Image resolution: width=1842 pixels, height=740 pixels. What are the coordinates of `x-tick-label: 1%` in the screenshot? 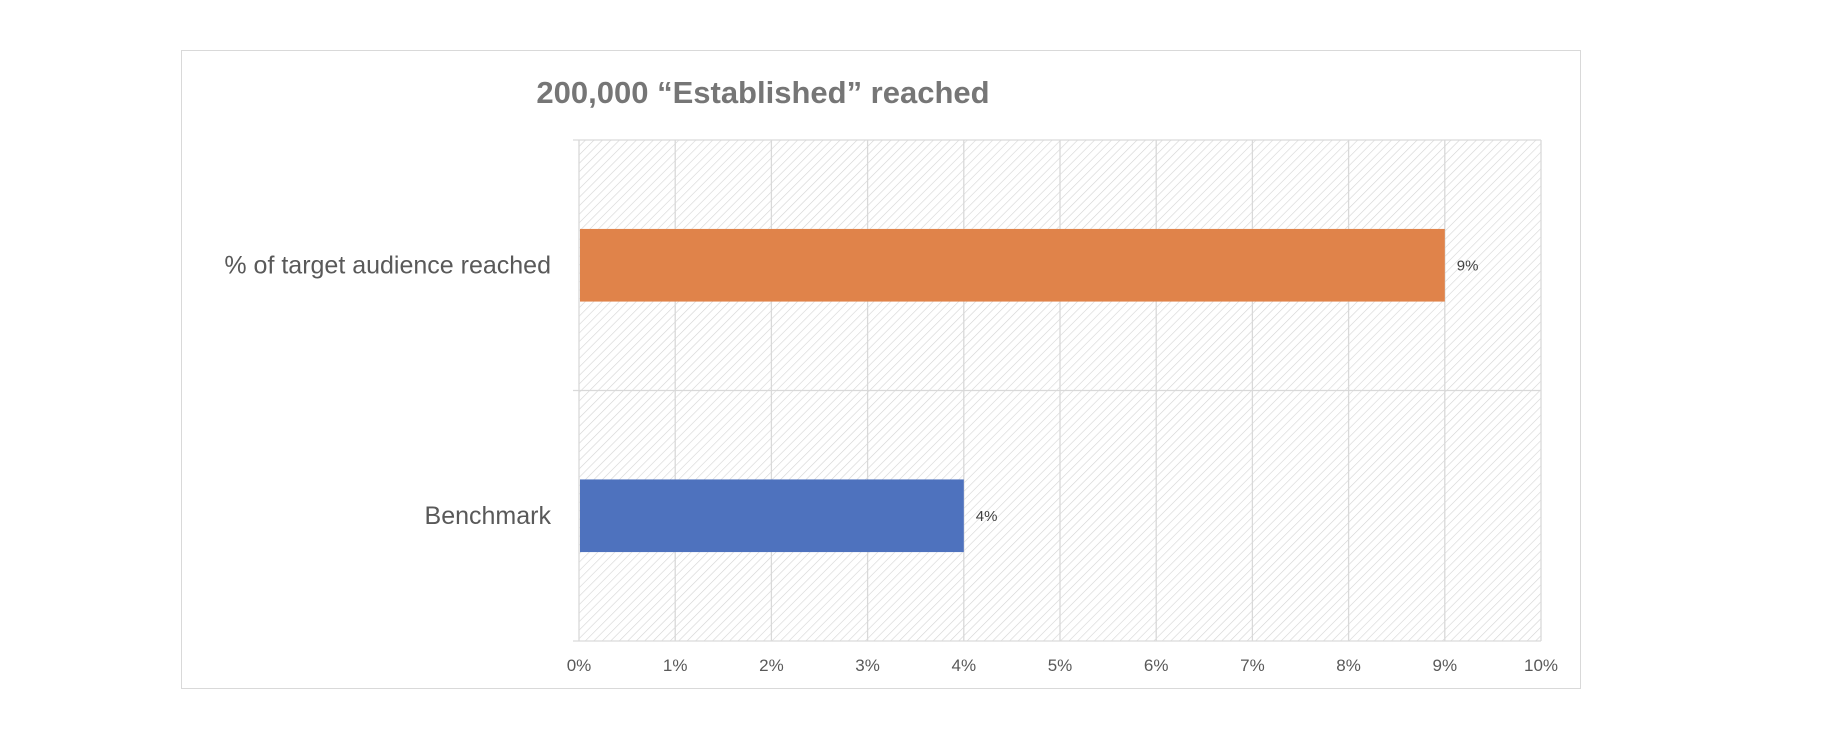 It's located at (675, 665).